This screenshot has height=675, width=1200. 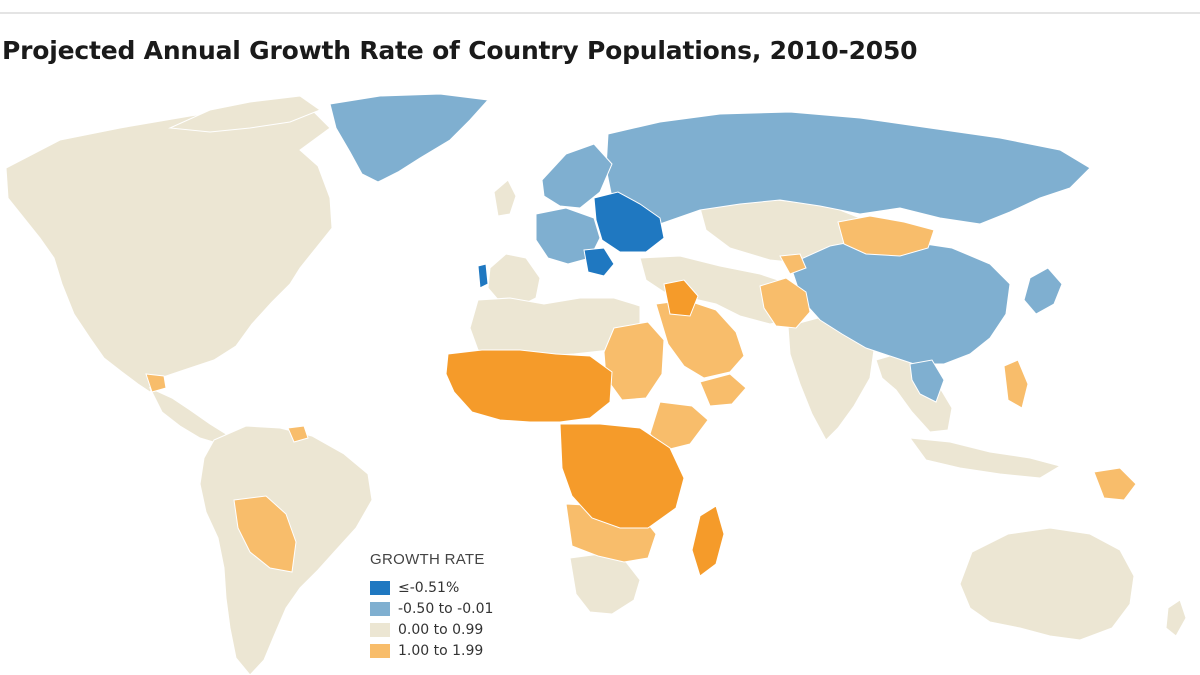 What do you see at coordinates (1047, 584) in the screenshot?
I see `region-australia` at bounding box center [1047, 584].